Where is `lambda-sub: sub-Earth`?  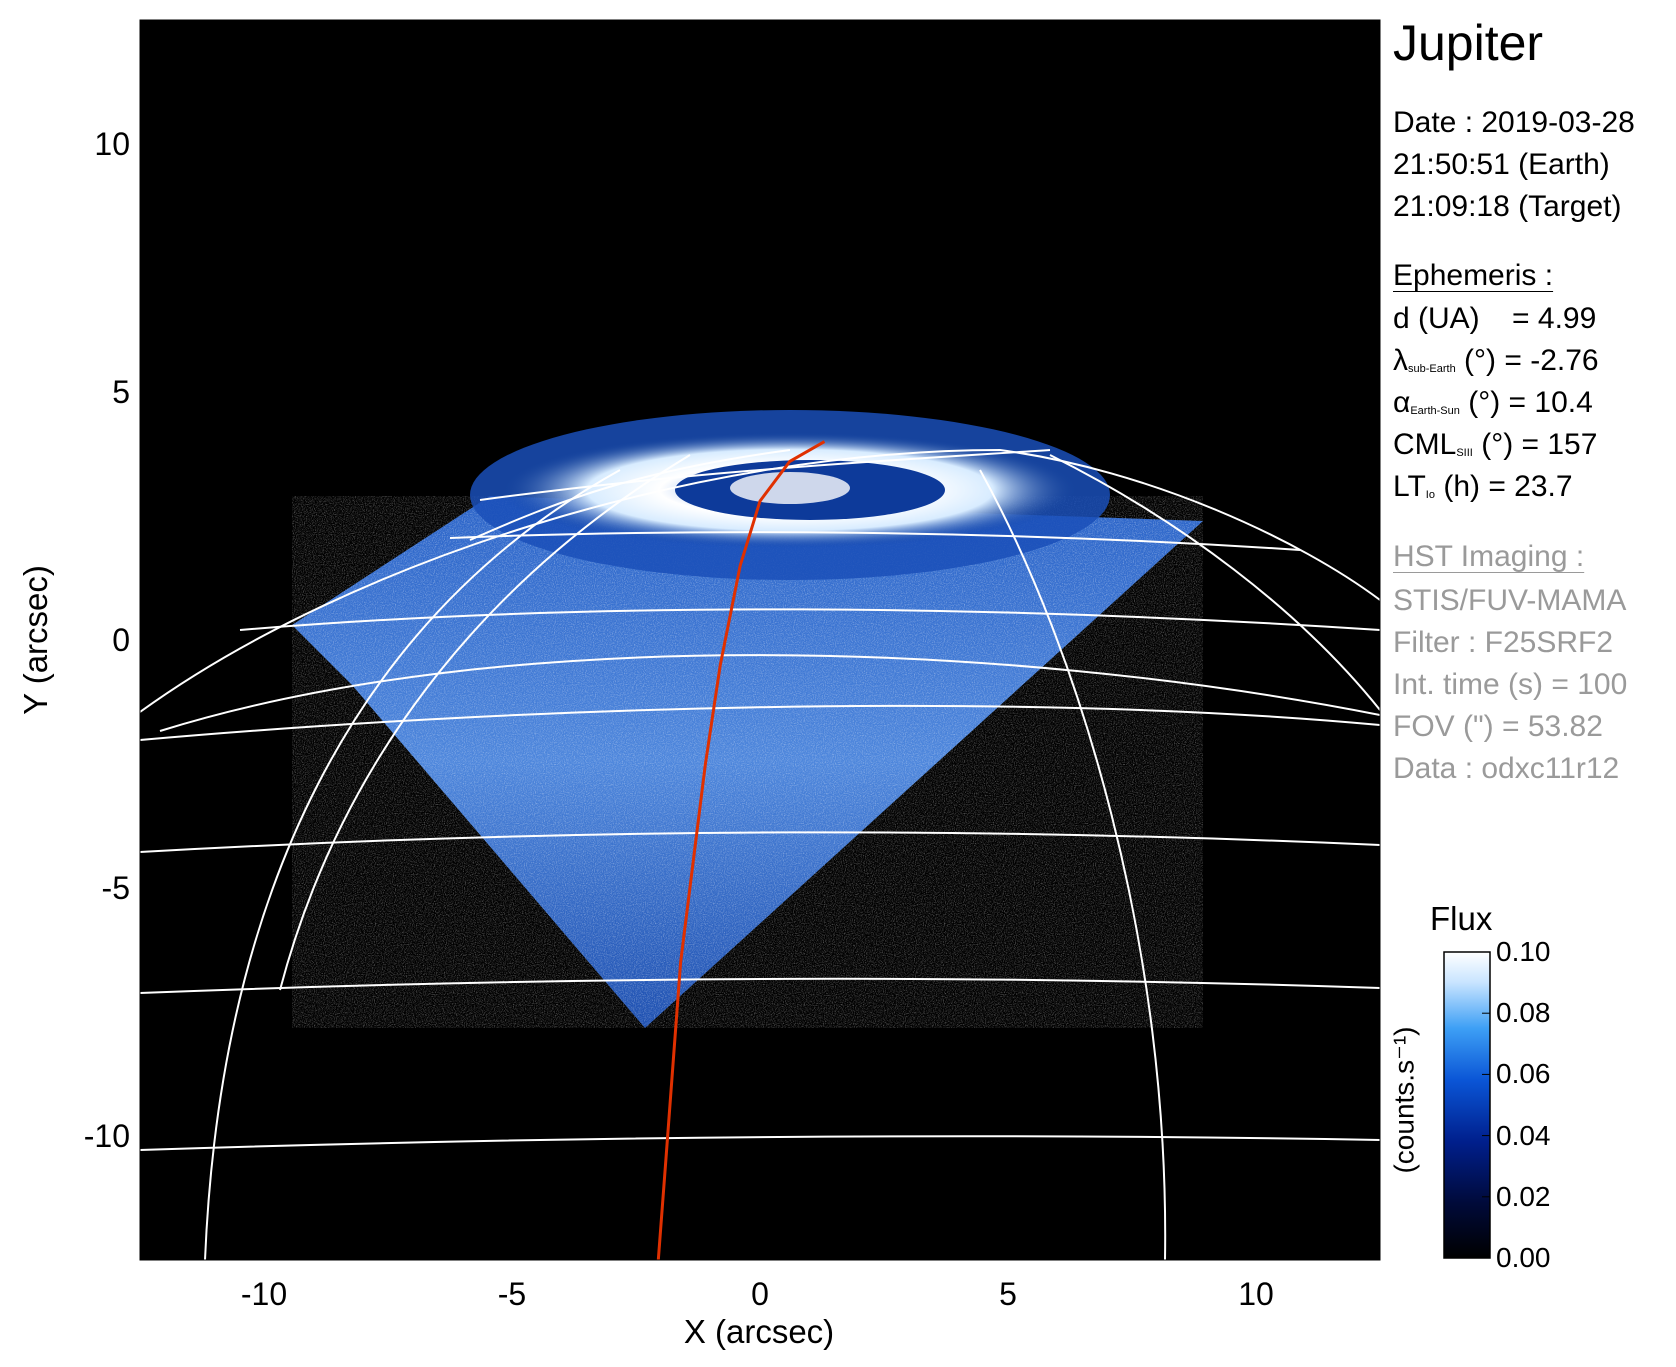
lambda-sub: sub-Earth is located at coordinates (1432, 369).